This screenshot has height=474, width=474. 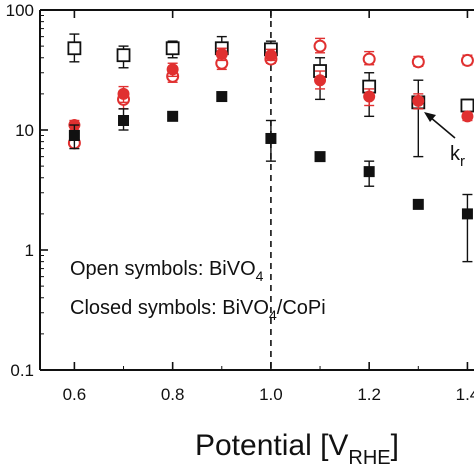 I want to click on annotation-open-symbols: Open symbols: BiVO4, so click(x=167, y=271).